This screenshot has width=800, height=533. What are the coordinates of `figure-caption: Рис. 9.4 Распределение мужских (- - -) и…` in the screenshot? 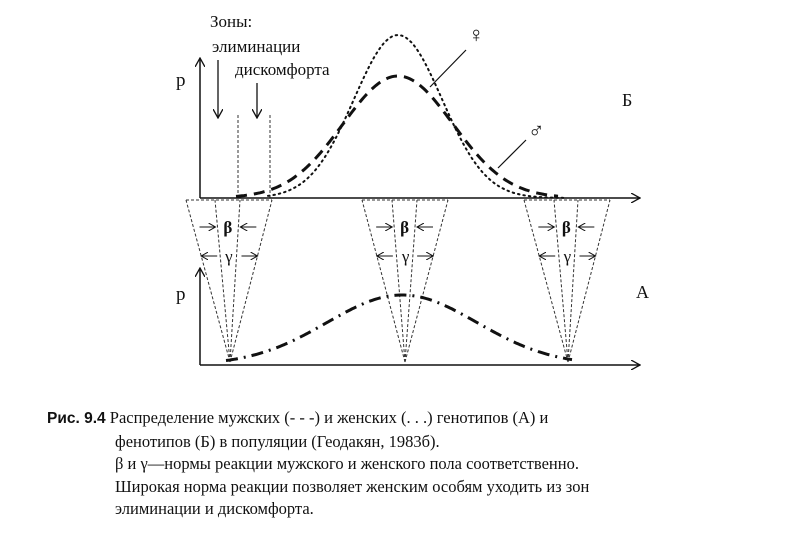 It's located at (318, 464).